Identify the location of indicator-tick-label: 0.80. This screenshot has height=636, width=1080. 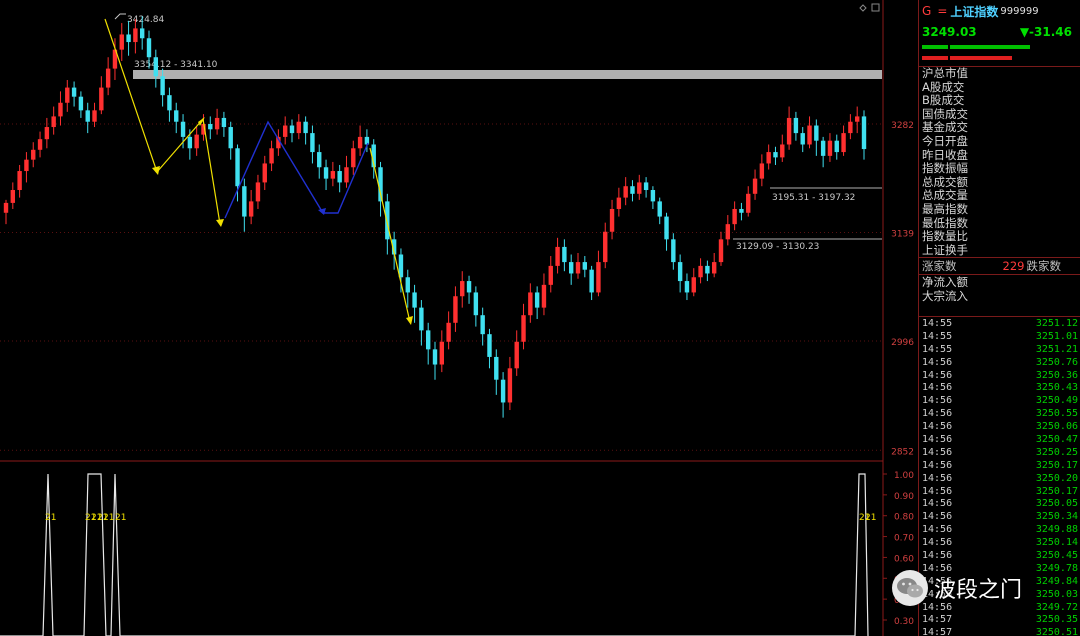
(904, 518).